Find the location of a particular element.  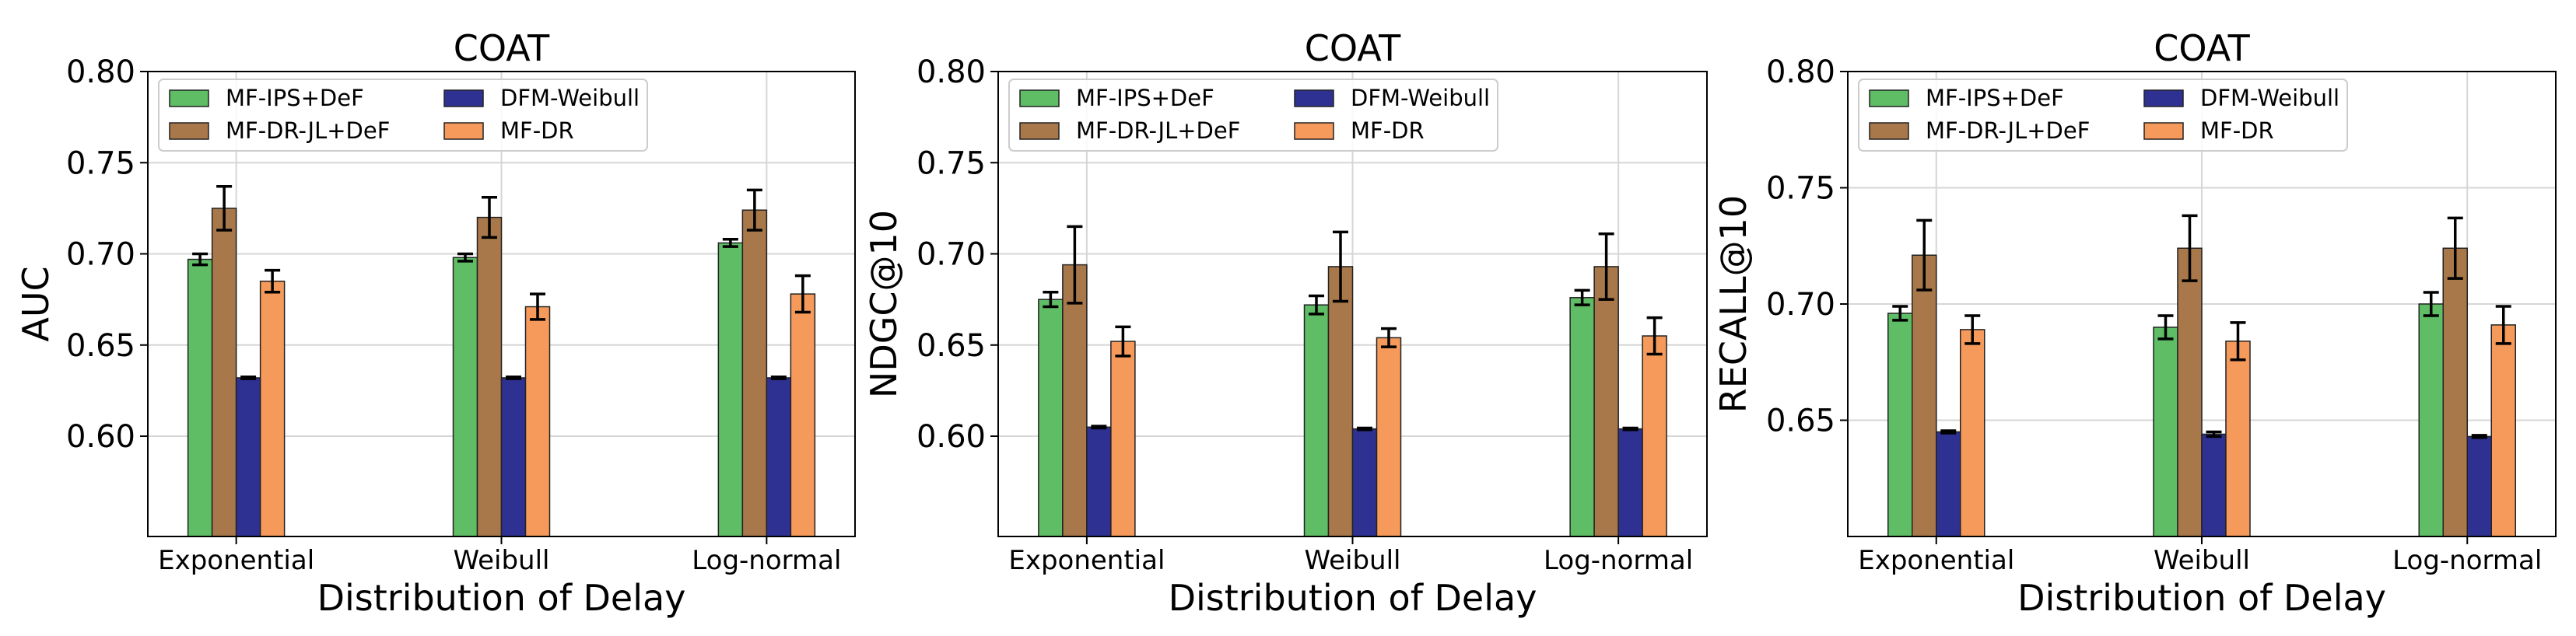

y-axis-label: NDGC@10 is located at coordinates (884, 304).